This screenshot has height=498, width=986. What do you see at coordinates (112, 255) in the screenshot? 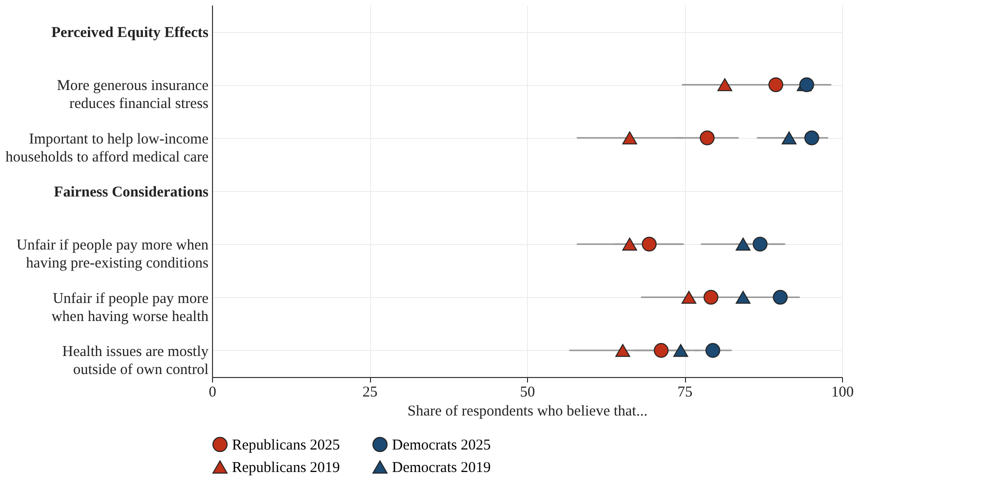
I see `y-tick-label: Unfair if people pay more when having pre-existing conditions` at bounding box center [112, 255].